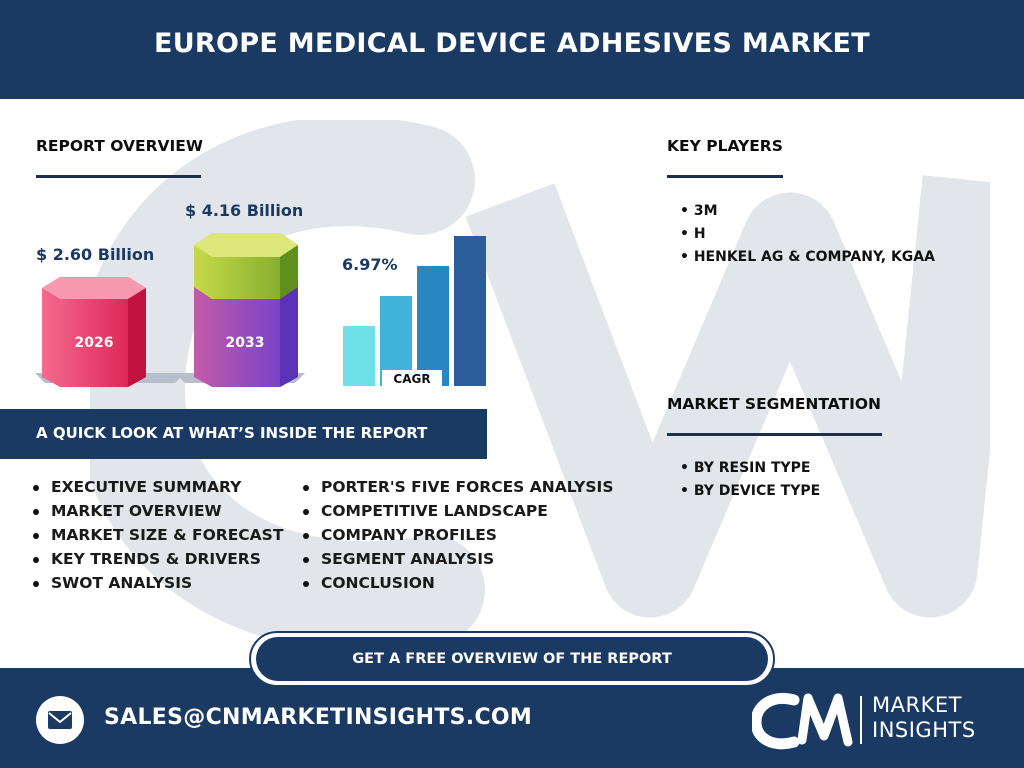  I want to click on contents-item: COMPANY PROFILES, so click(458, 535).